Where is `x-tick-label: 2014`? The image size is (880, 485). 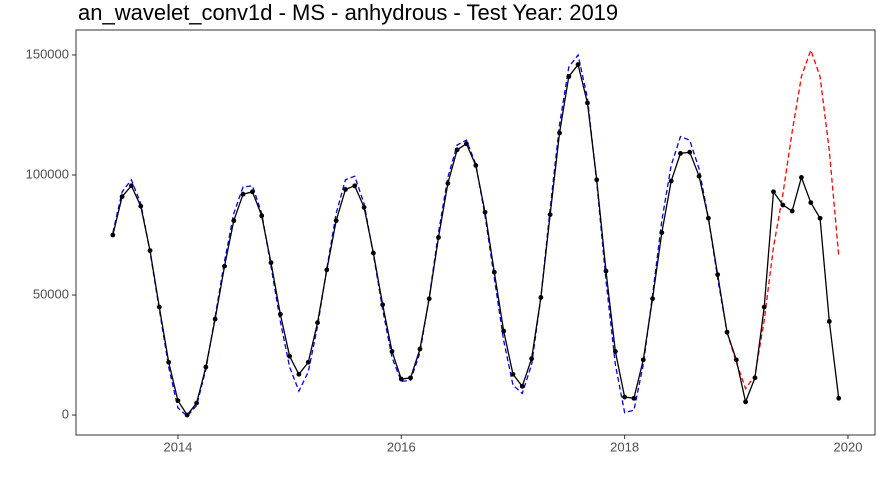
x-tick-label: 2014 is located at coordinates (177, 446).